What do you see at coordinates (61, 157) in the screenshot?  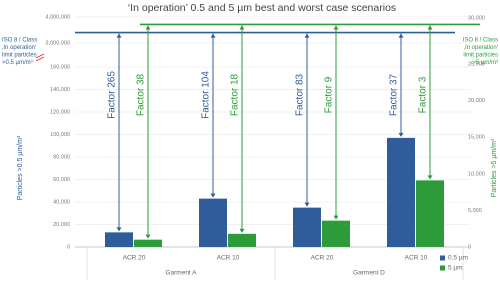 I see `tick-label: 80,000` at bounding box center [61, 157].